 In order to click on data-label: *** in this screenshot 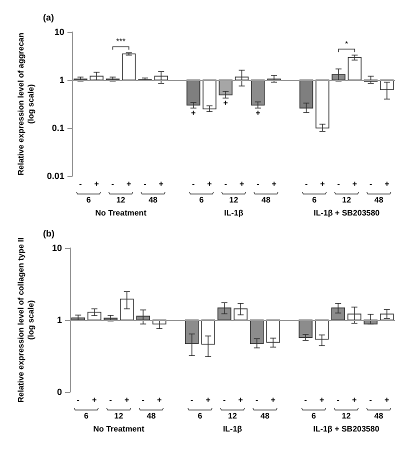, I will do `click(121, 41)`.